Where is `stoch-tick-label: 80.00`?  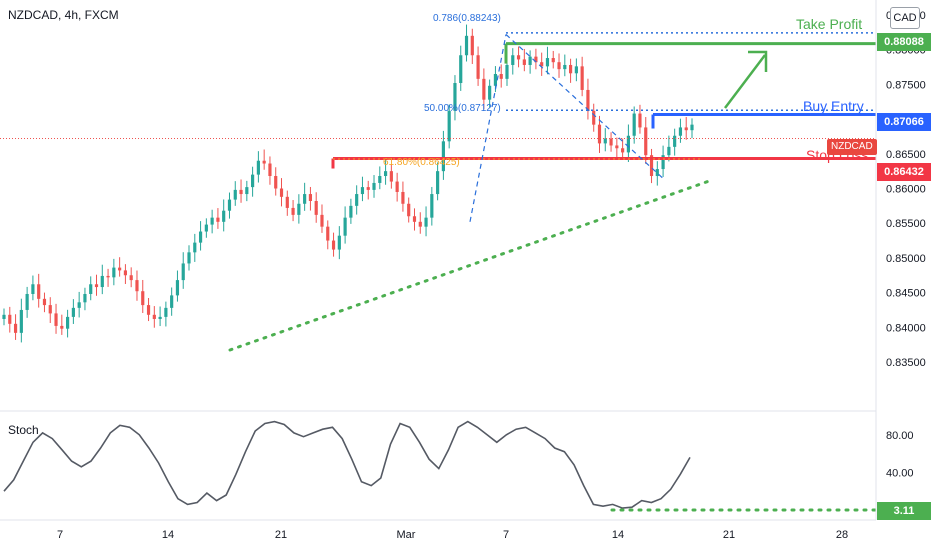
stoch-tick-label: 80.00 is located at coordinates (900, 436).